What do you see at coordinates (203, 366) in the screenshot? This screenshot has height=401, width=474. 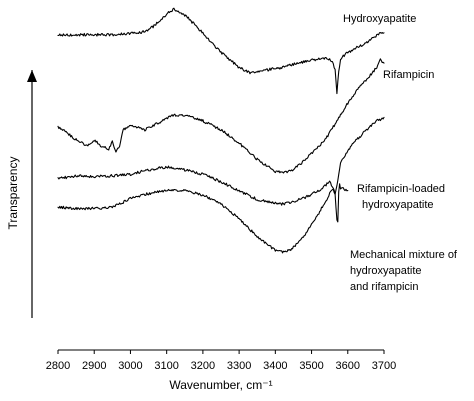 I see `x-tick-label: 3200` at bounding box center [203, 366].